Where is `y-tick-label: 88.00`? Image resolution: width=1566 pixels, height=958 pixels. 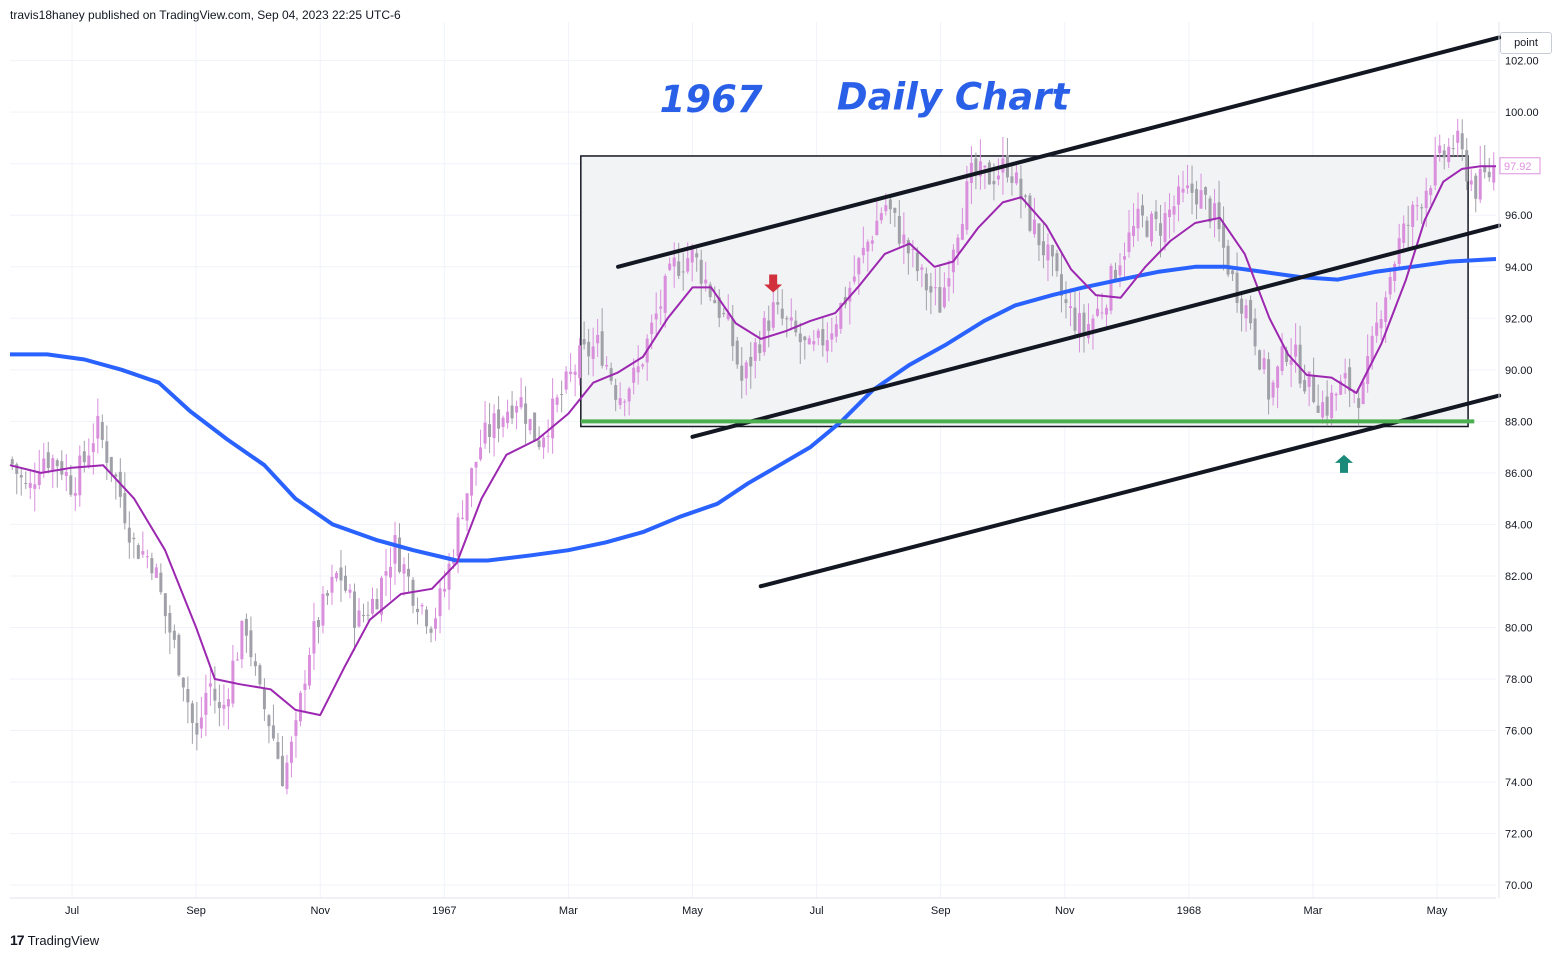
y-tick-label: 88.00 is located at coordinates (1519, 422).